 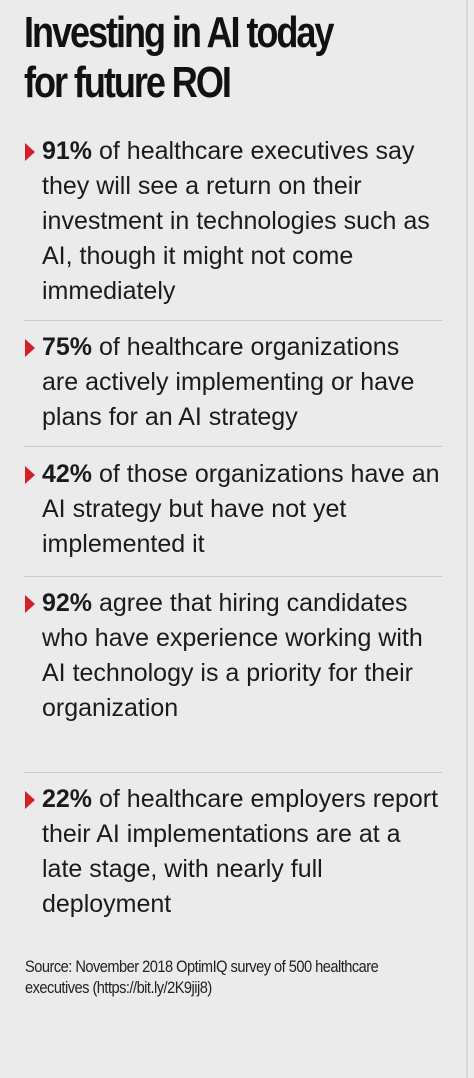 I want to click on title-line-1: Investing in AI today, so click(x=179, y=32).